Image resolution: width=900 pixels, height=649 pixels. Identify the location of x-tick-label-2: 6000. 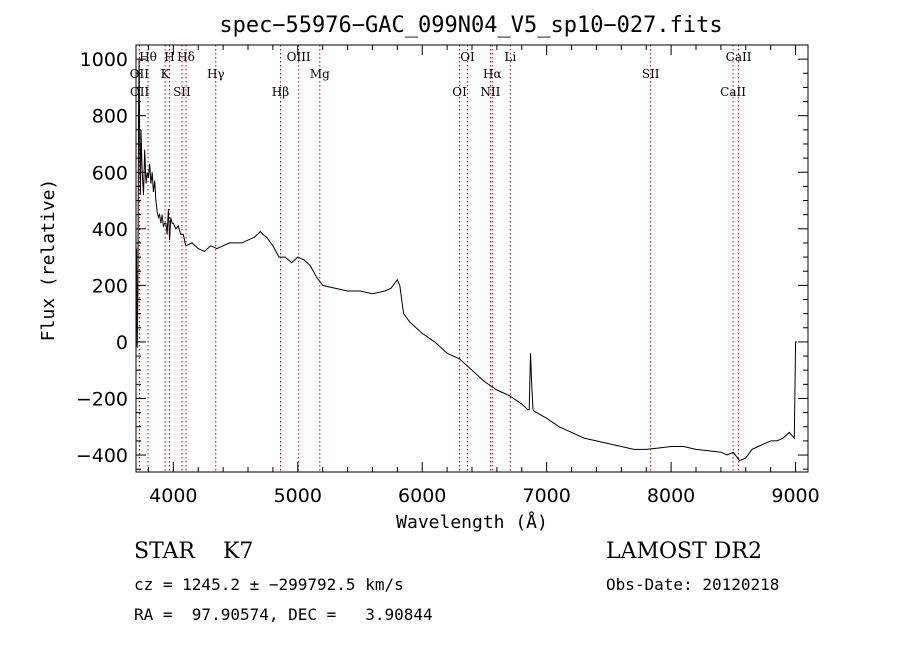
(422, 496).